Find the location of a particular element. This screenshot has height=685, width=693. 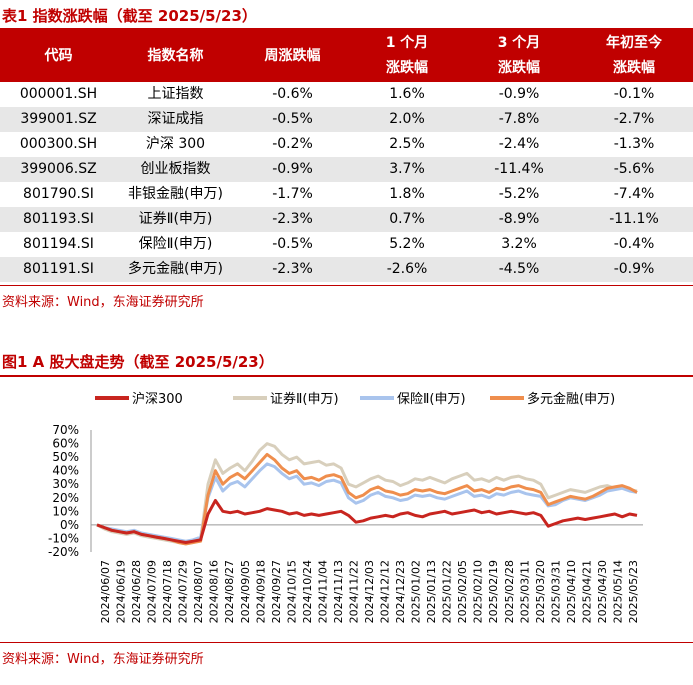

x-tick-label: 2024/11/04 is located at coordinates (322, 591).